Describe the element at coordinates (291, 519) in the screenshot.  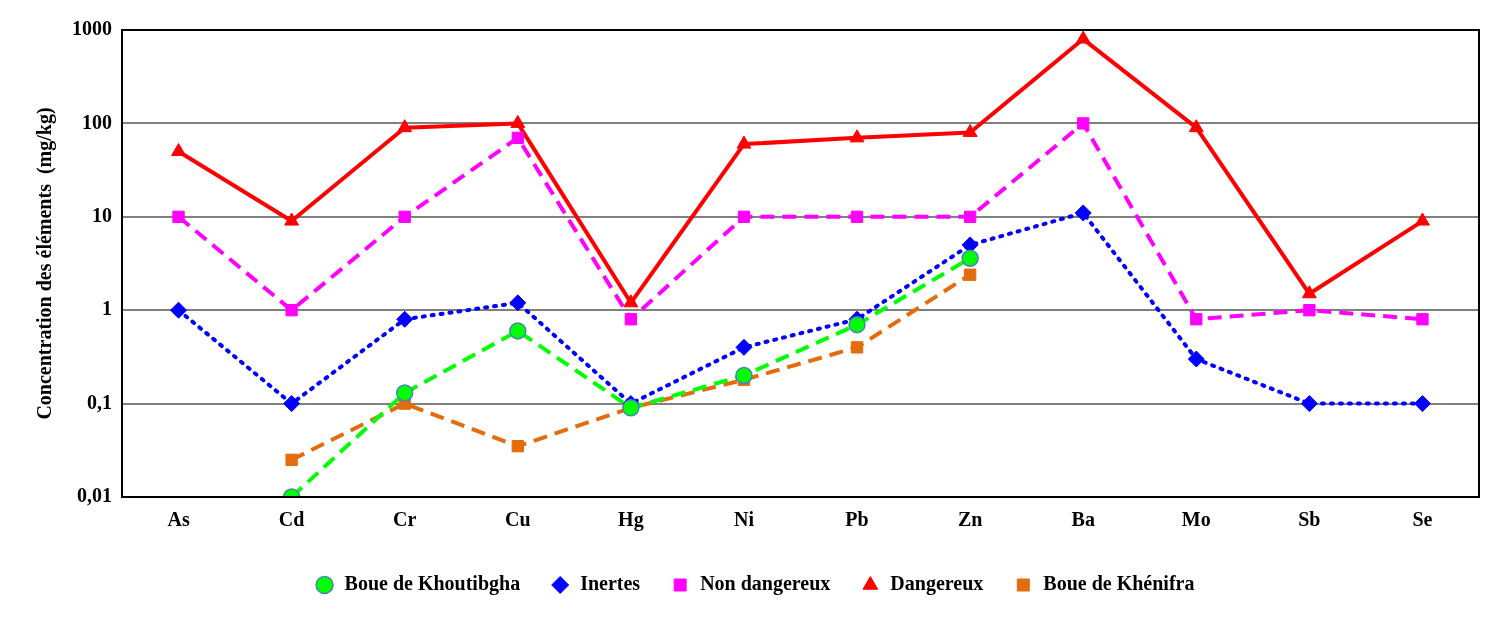
I see `x-tick-label: Cd` at that location.